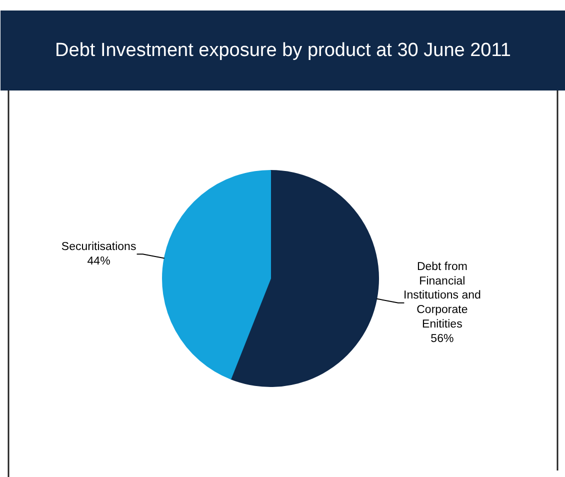 The image size is (565, 477). What do you see at coordinates (442, 338) in the screenshot?
I see `data-label: 56%` at bounding box center [442, 338].